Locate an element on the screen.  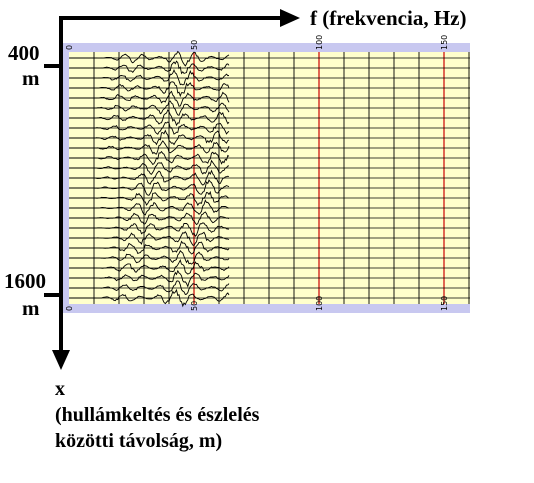
frequency-axis-label: f (frekvencia, Hz) is located at coordinates (388, 18).